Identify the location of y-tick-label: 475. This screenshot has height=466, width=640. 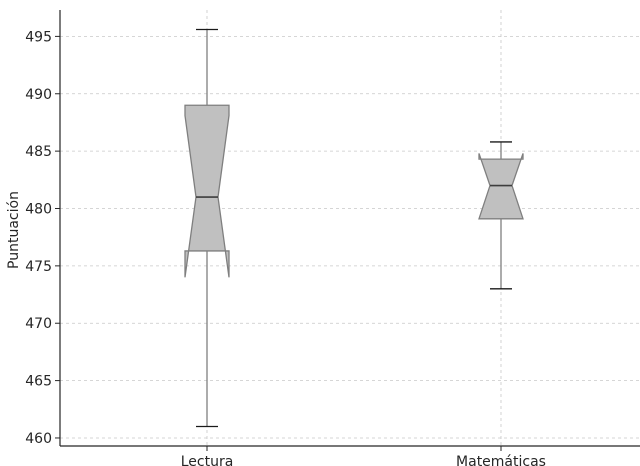
(38, 267).